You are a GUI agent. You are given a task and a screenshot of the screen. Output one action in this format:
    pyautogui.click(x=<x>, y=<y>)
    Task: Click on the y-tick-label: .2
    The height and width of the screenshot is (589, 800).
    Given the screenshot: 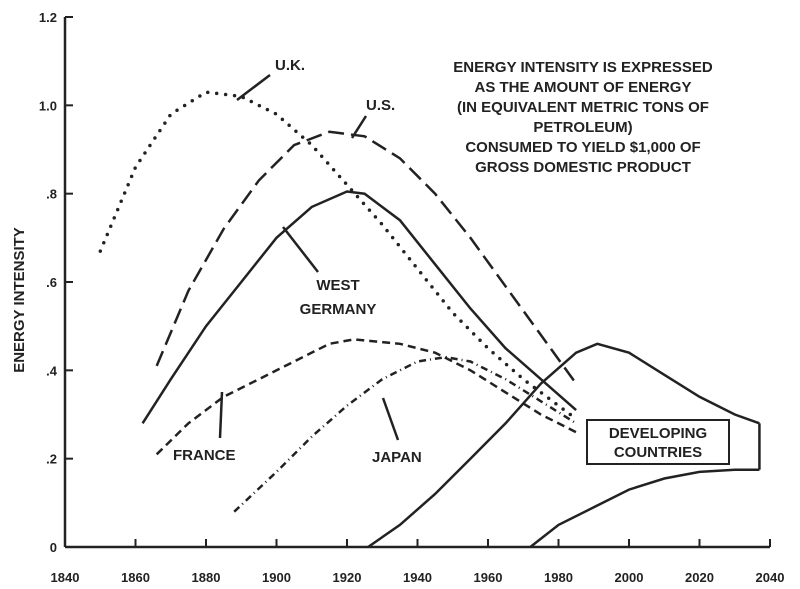 What is the action you would take?
    pyautogui.click(x=51, y=459)
    